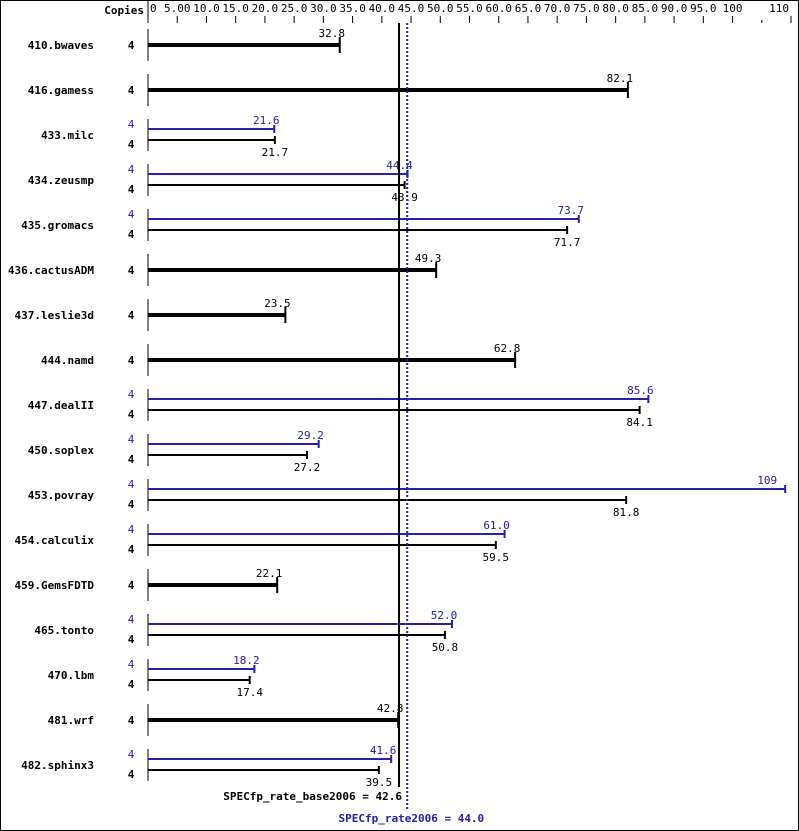 This screenshot has width=799, height=831. Describe the element at coordinates (61, 45) in the screenshot. I see `benchmark-label: 410.bwaves` at that location.